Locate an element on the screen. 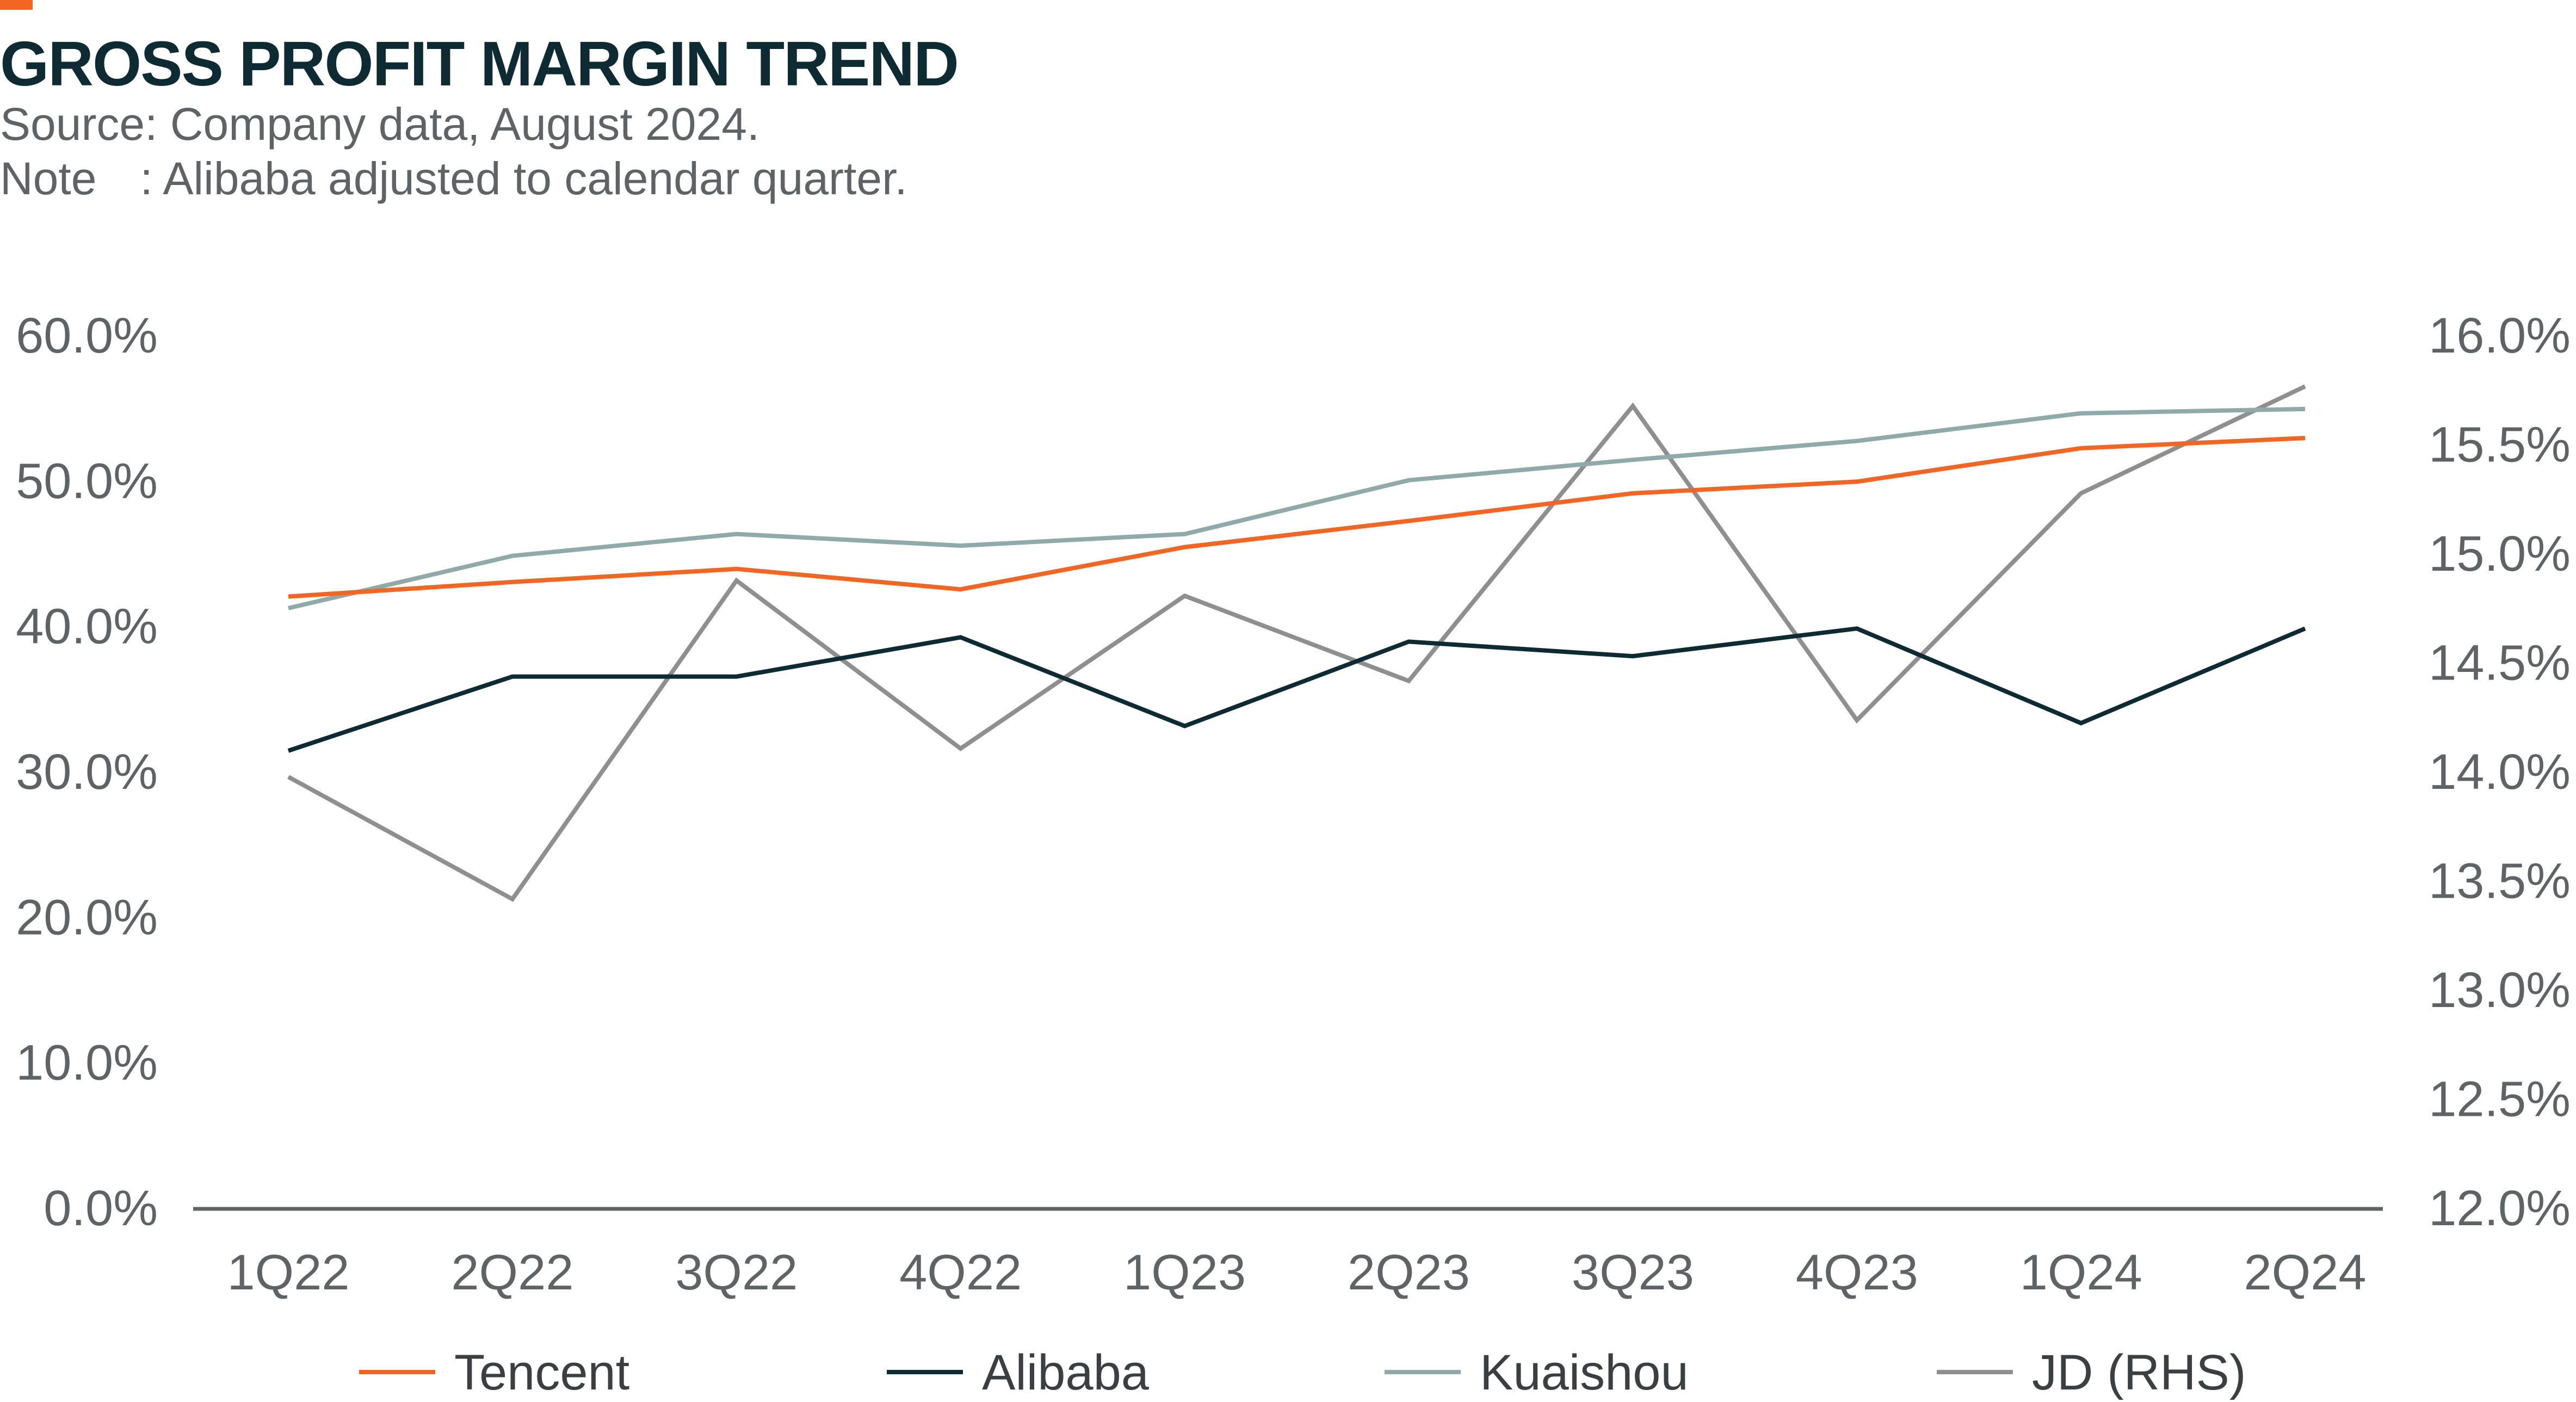 Image resolution: width=2576 pixels, height=1402 pixels. note-body: : Alibaba adjusted to calendar quarter. is located at coordinates (524, 178).